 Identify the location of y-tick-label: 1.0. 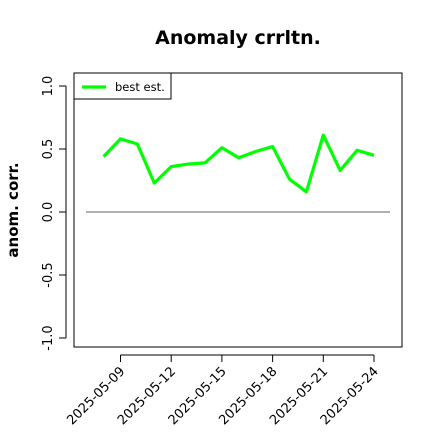
(48, 86).